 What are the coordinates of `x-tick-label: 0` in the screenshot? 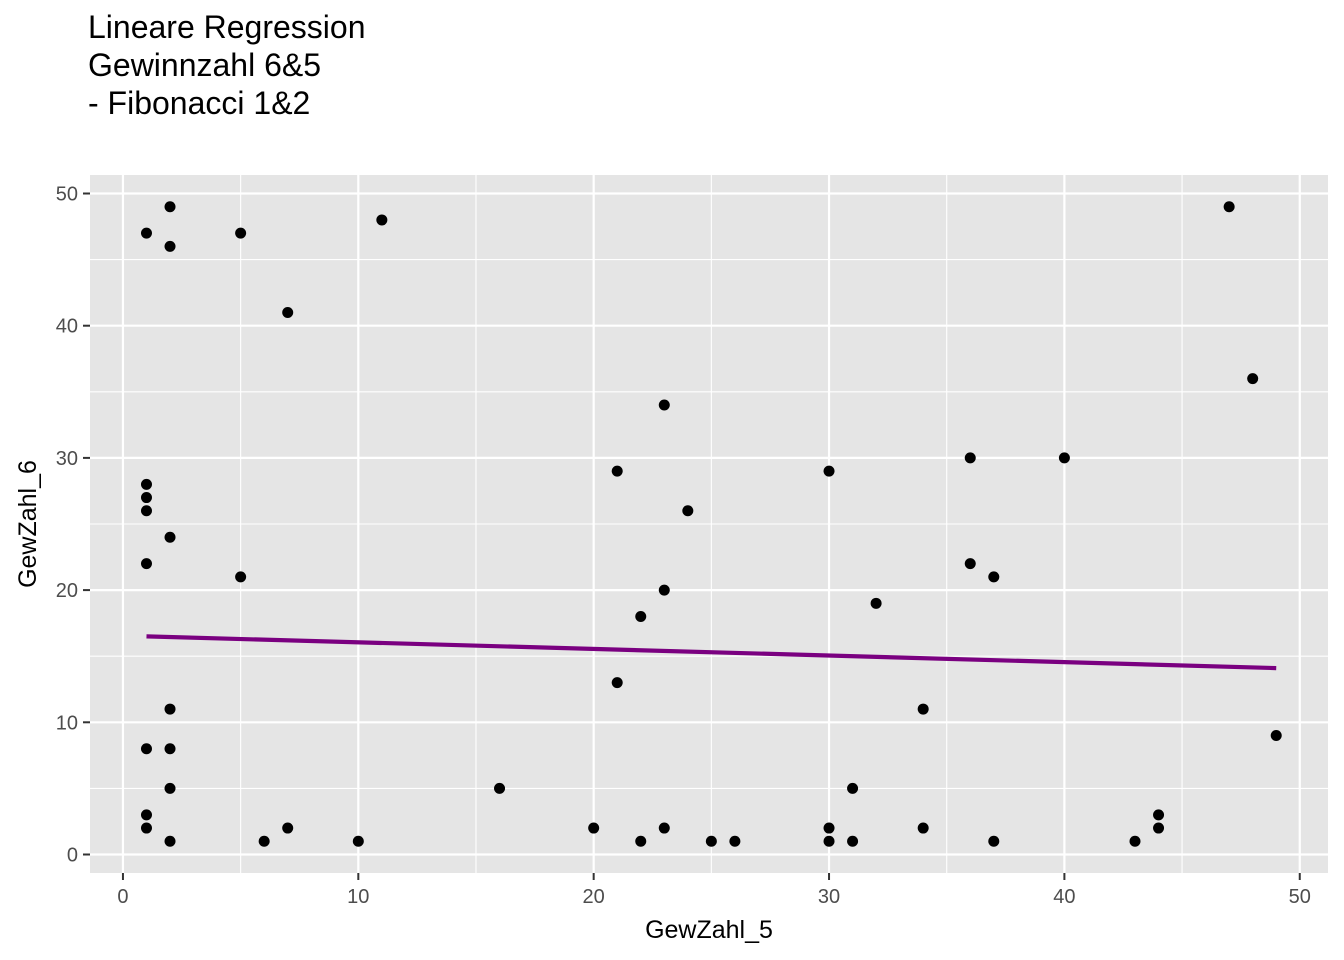 It's located at (122, 897).